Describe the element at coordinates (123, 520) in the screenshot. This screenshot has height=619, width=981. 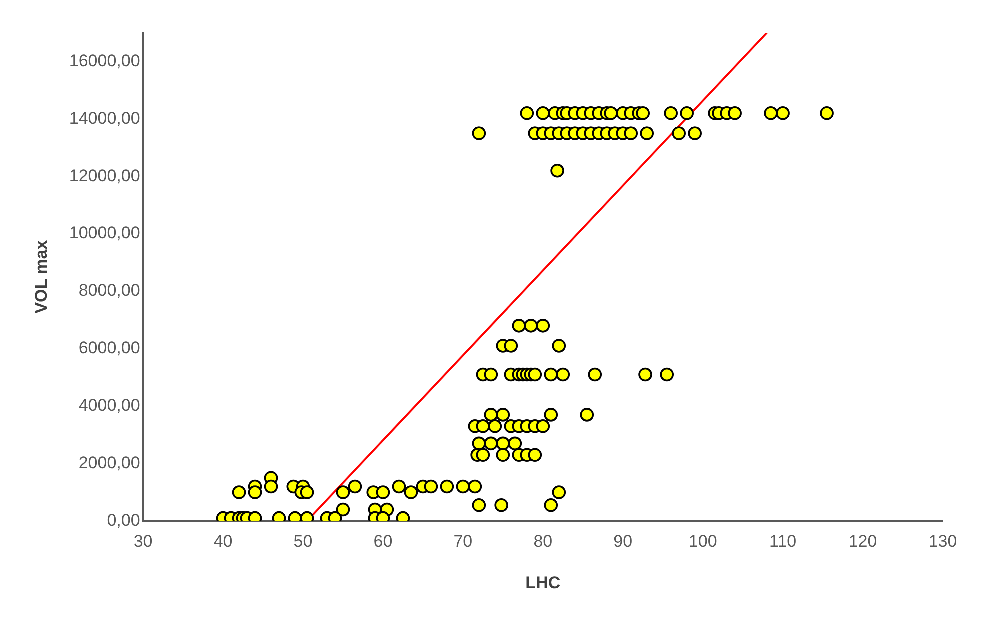
I see `y-tick-label: 0,00` at that location.